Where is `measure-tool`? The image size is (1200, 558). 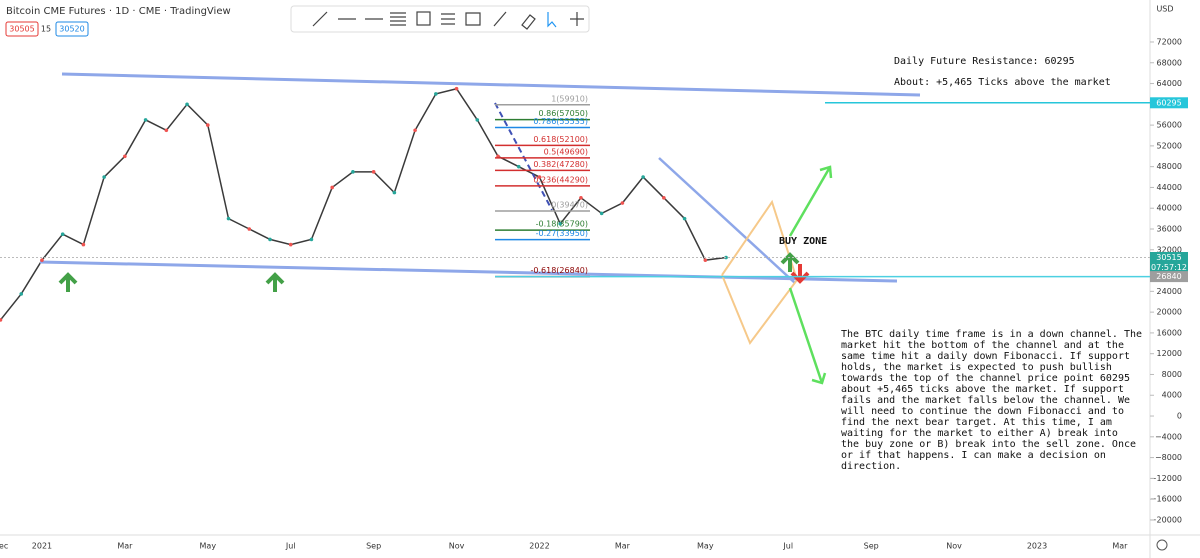 measure-tool is located at coordinates (473, 19).